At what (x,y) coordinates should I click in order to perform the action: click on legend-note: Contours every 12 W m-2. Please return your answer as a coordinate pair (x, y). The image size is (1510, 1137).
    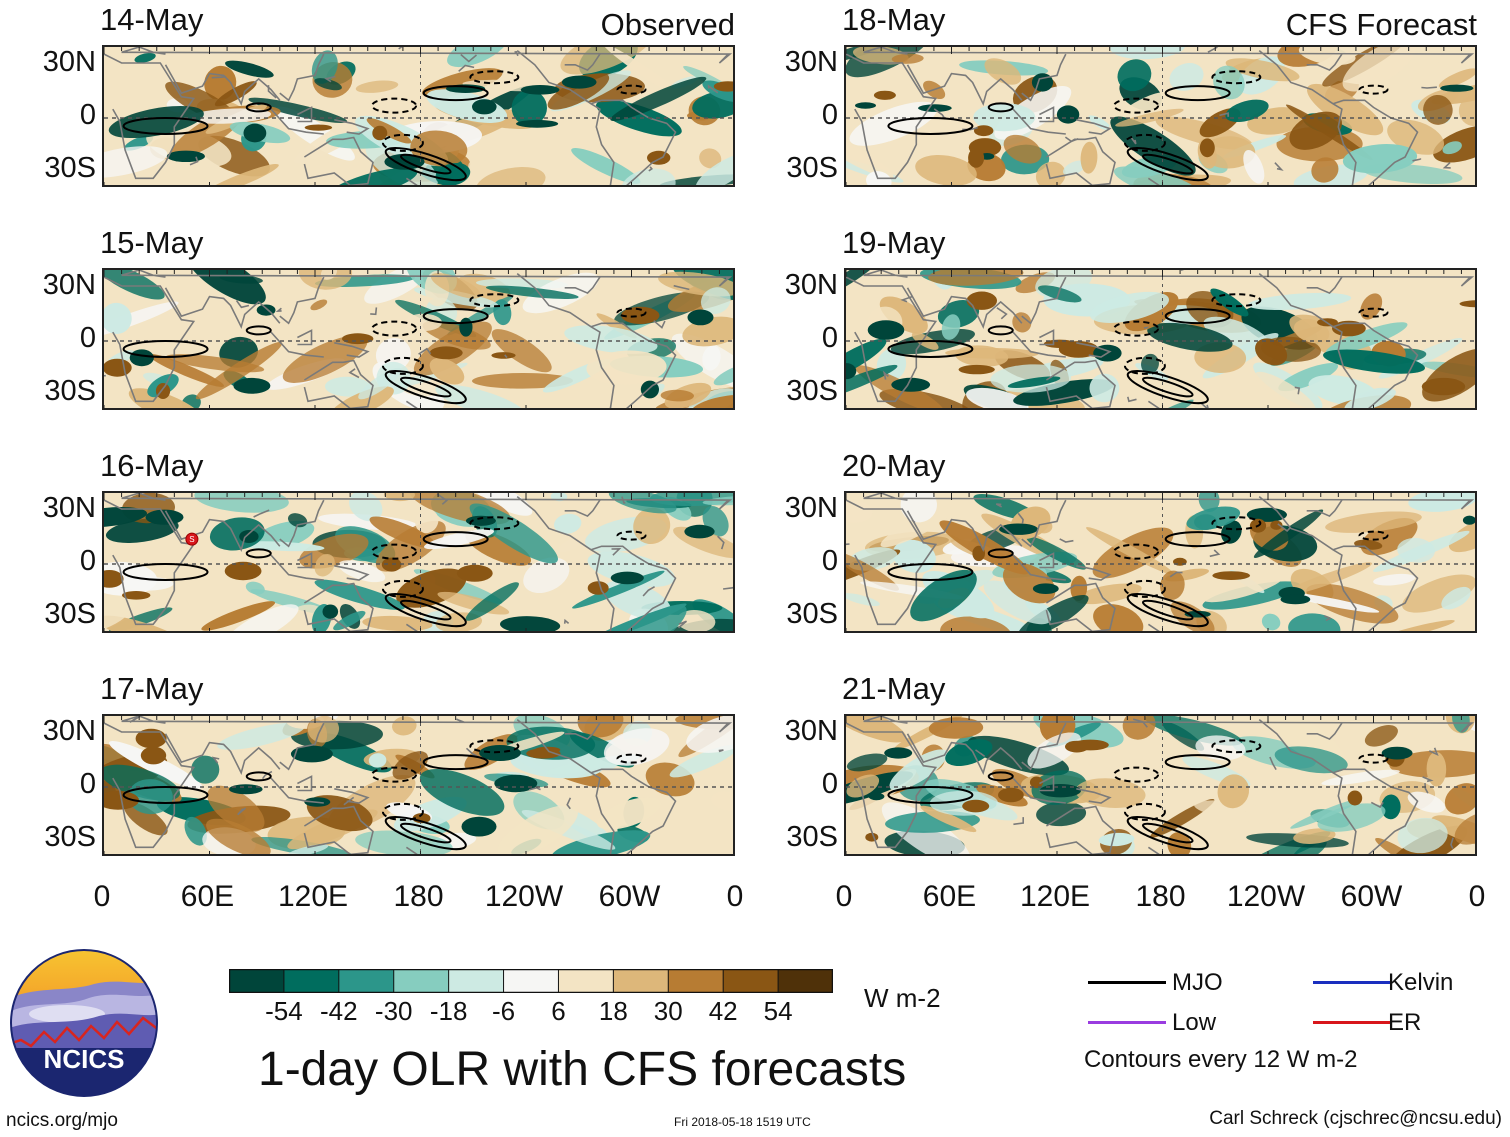
    Looking at the image, I should click on (1221, 1059).